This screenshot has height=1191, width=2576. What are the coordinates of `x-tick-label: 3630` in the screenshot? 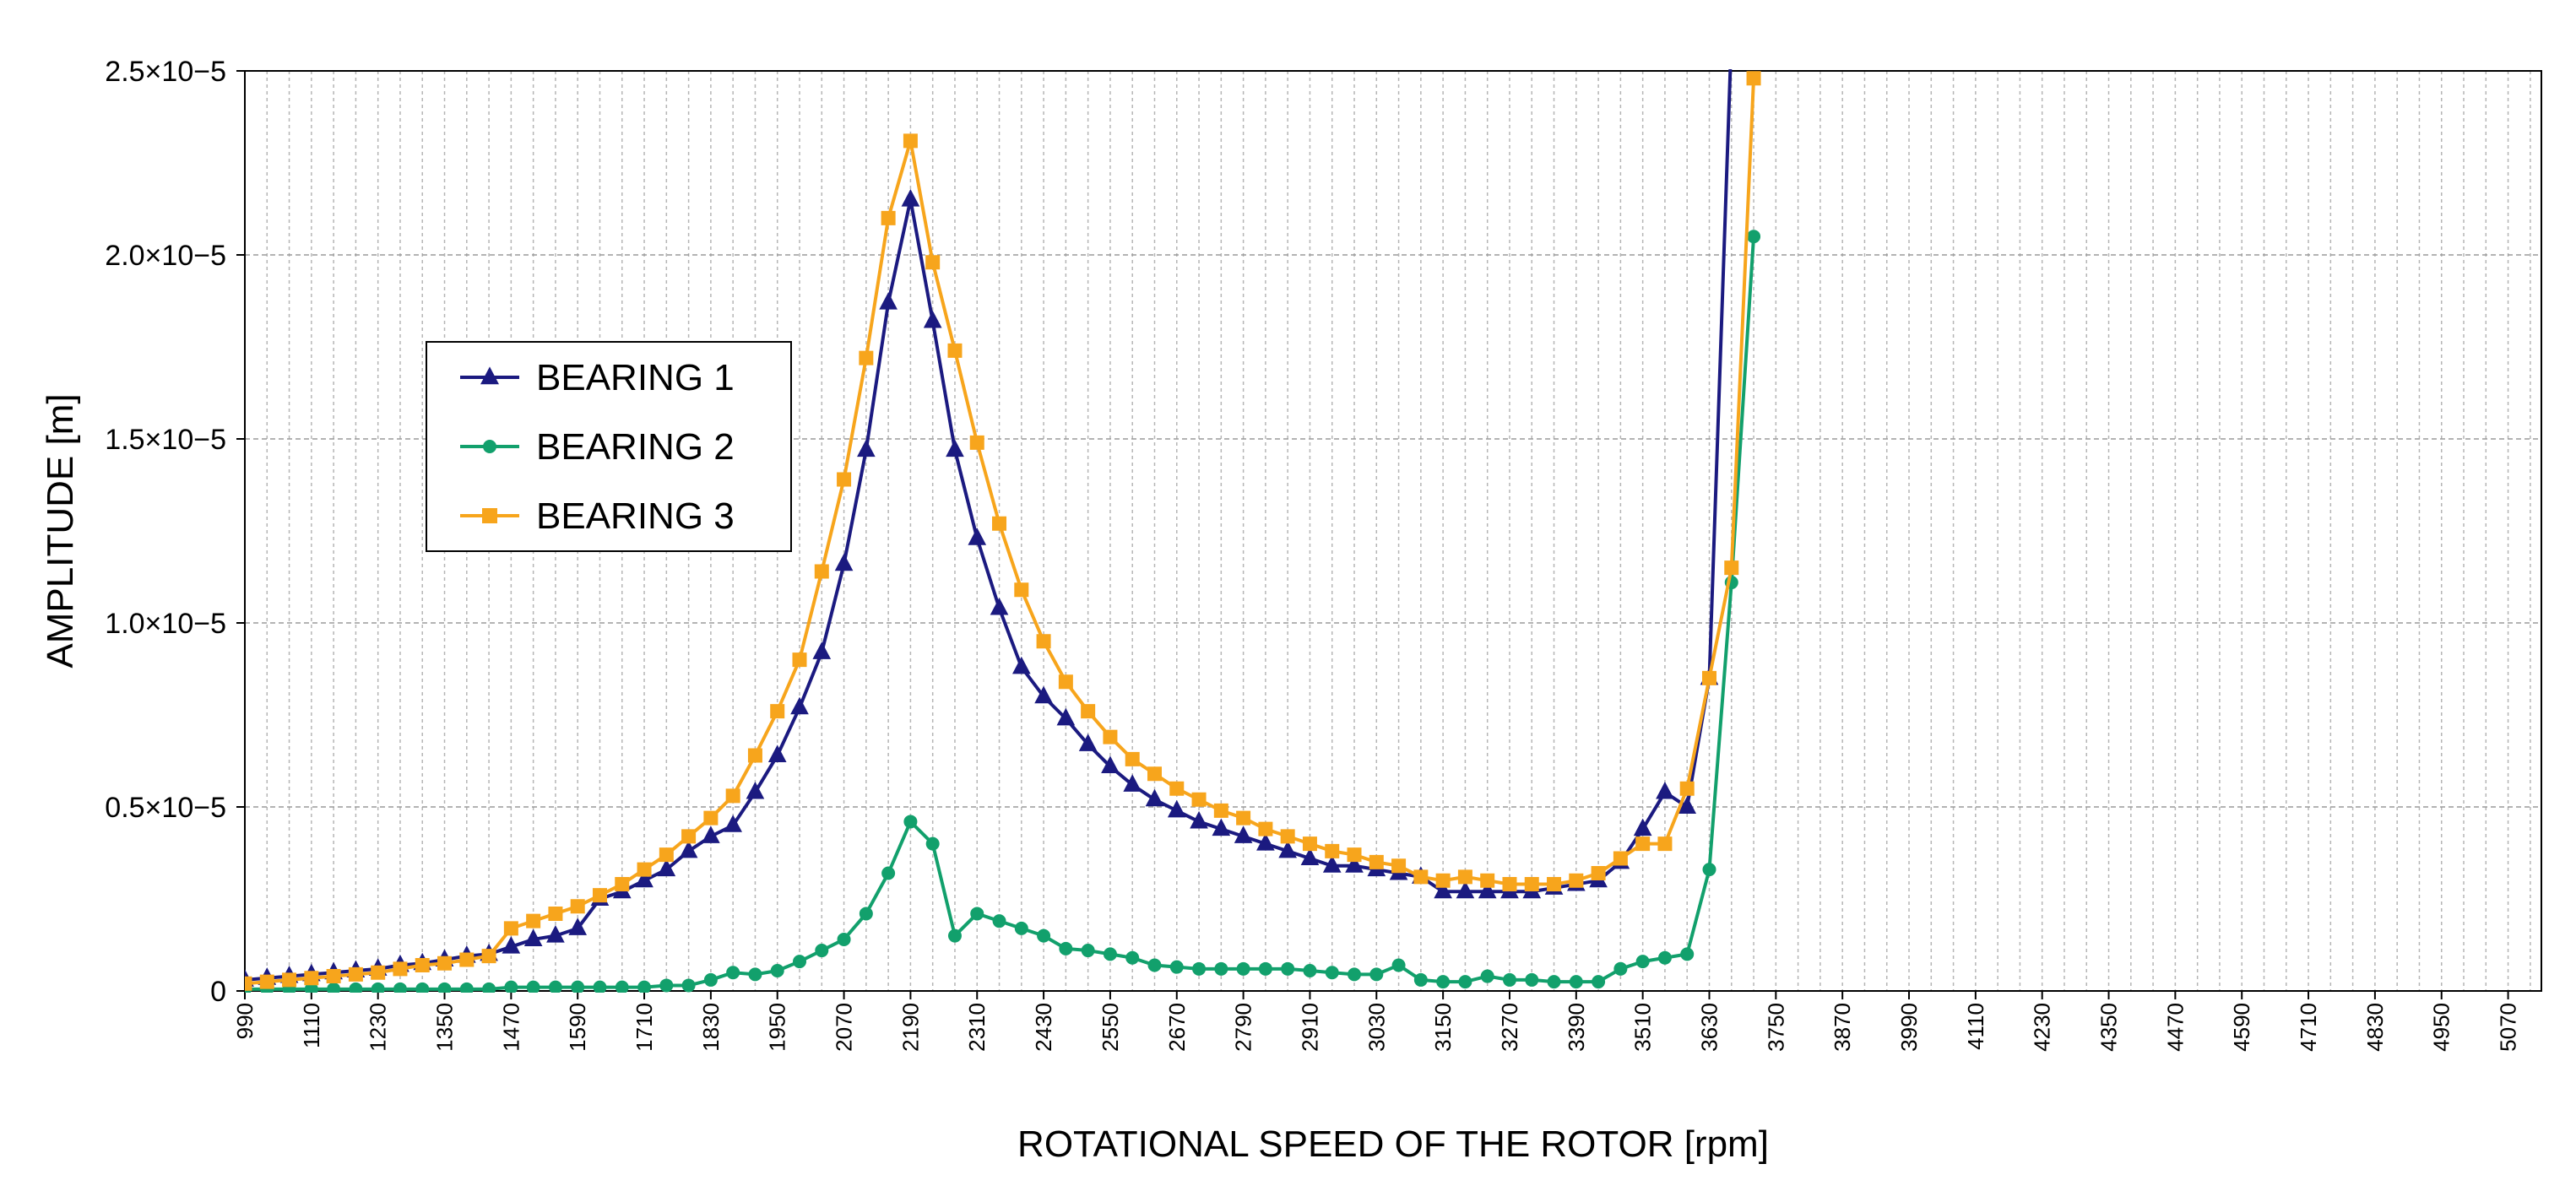 It's located at (1709, 1027).